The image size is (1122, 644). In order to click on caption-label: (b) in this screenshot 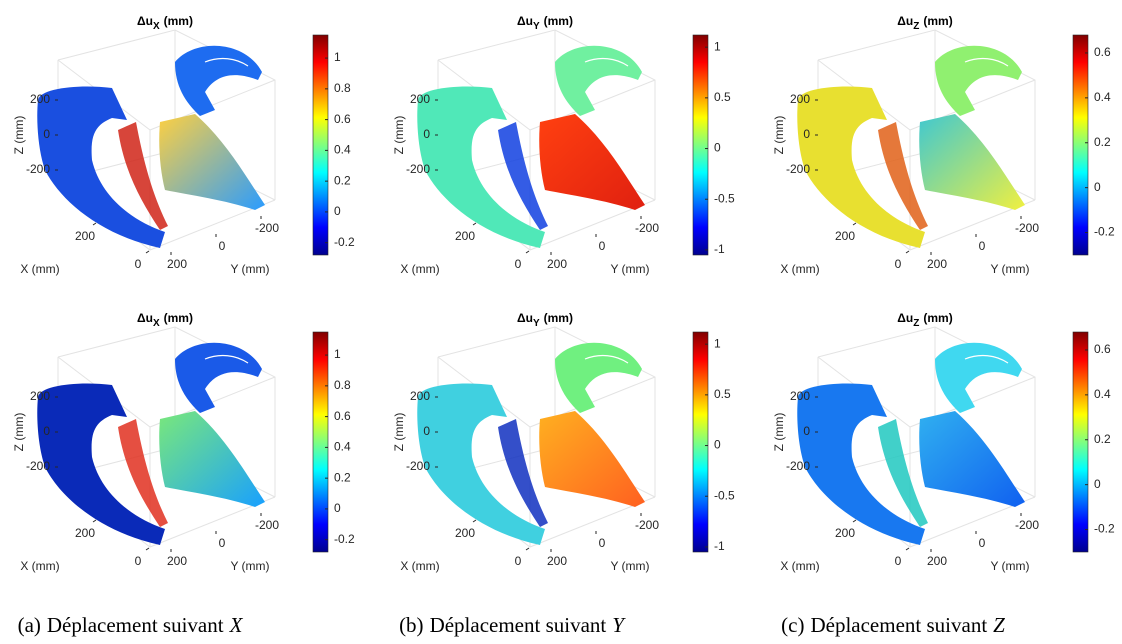, I will do `click(411, 625)`.